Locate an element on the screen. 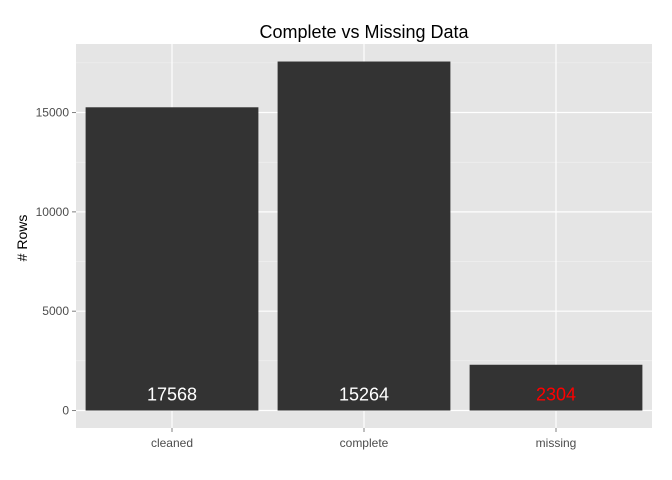 The height and width of the screenshot is (480, 672). x-tick-label: cleaned is located at coordinates (172, 443).